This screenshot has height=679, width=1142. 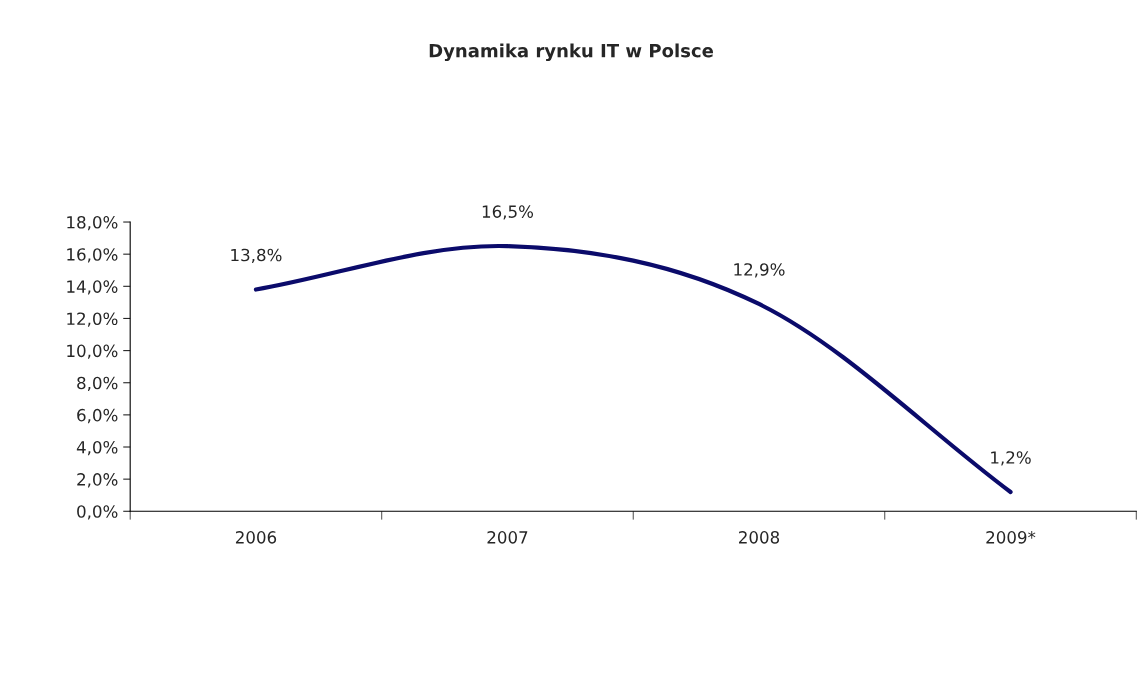 What do you see at coordinates (97, 512) in the screenshot?
I see `y-tick-label: 0,0%` at bounding box center [97, 512].